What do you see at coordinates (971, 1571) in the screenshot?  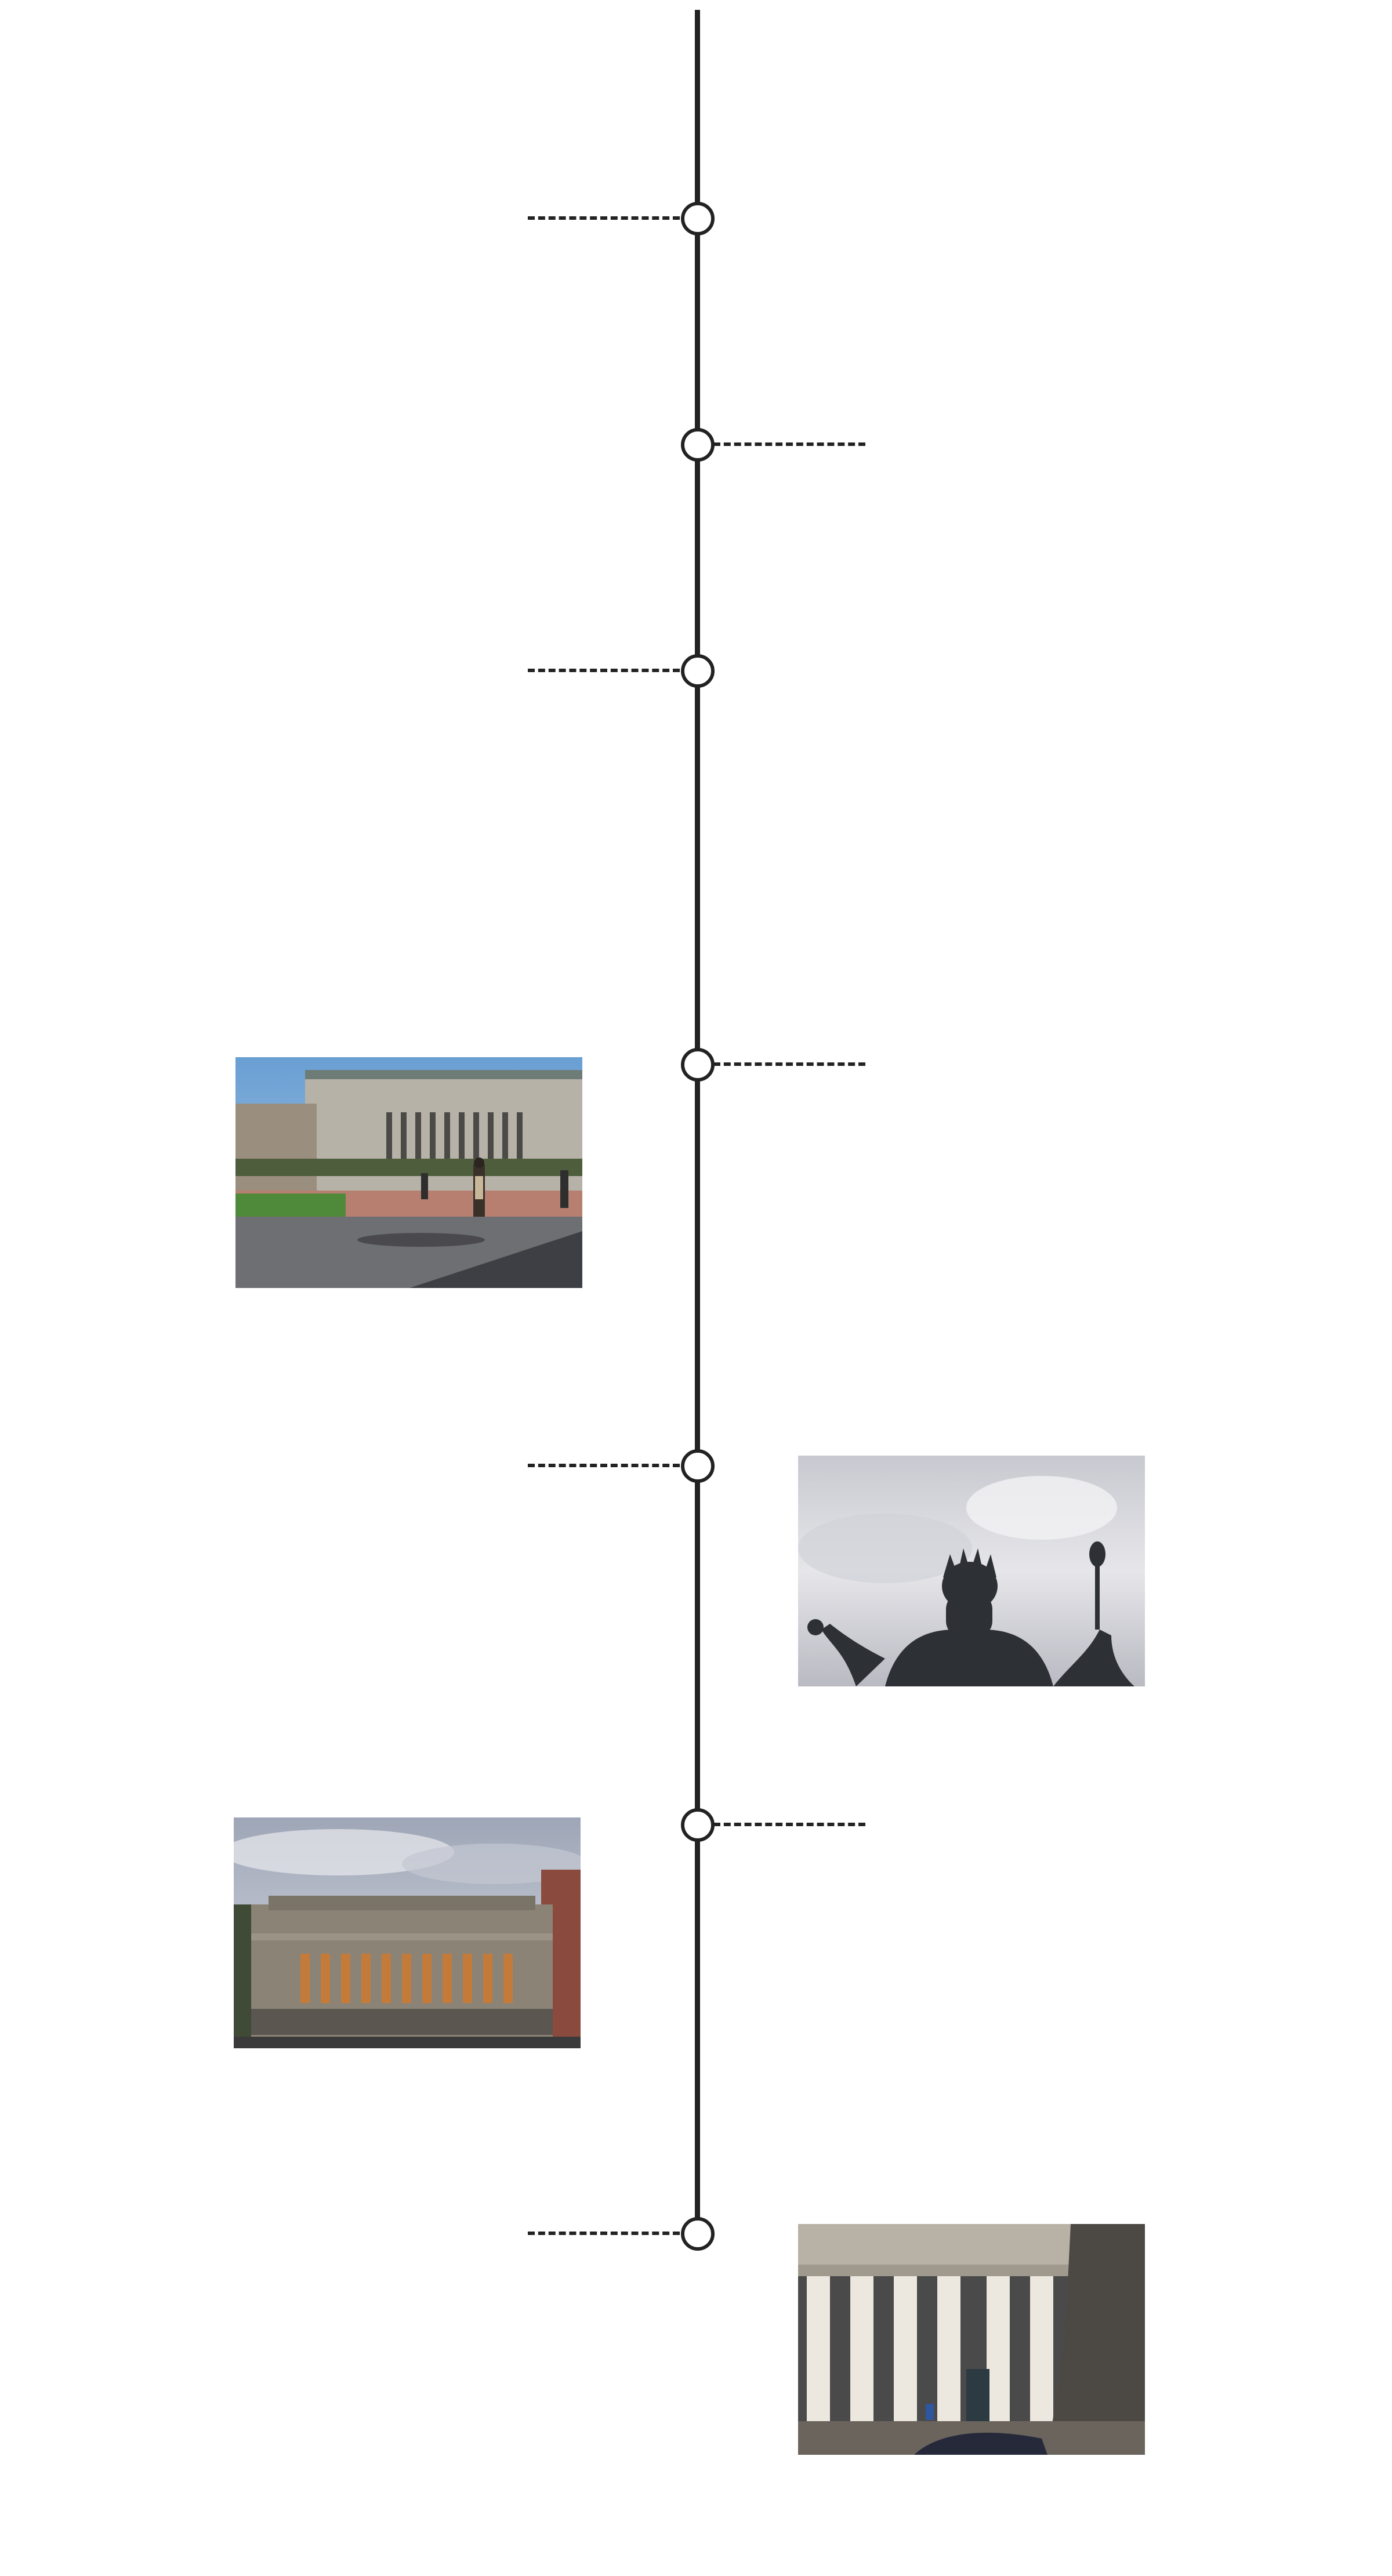 I see `statue-photo` at bounding box center [971, 1571].